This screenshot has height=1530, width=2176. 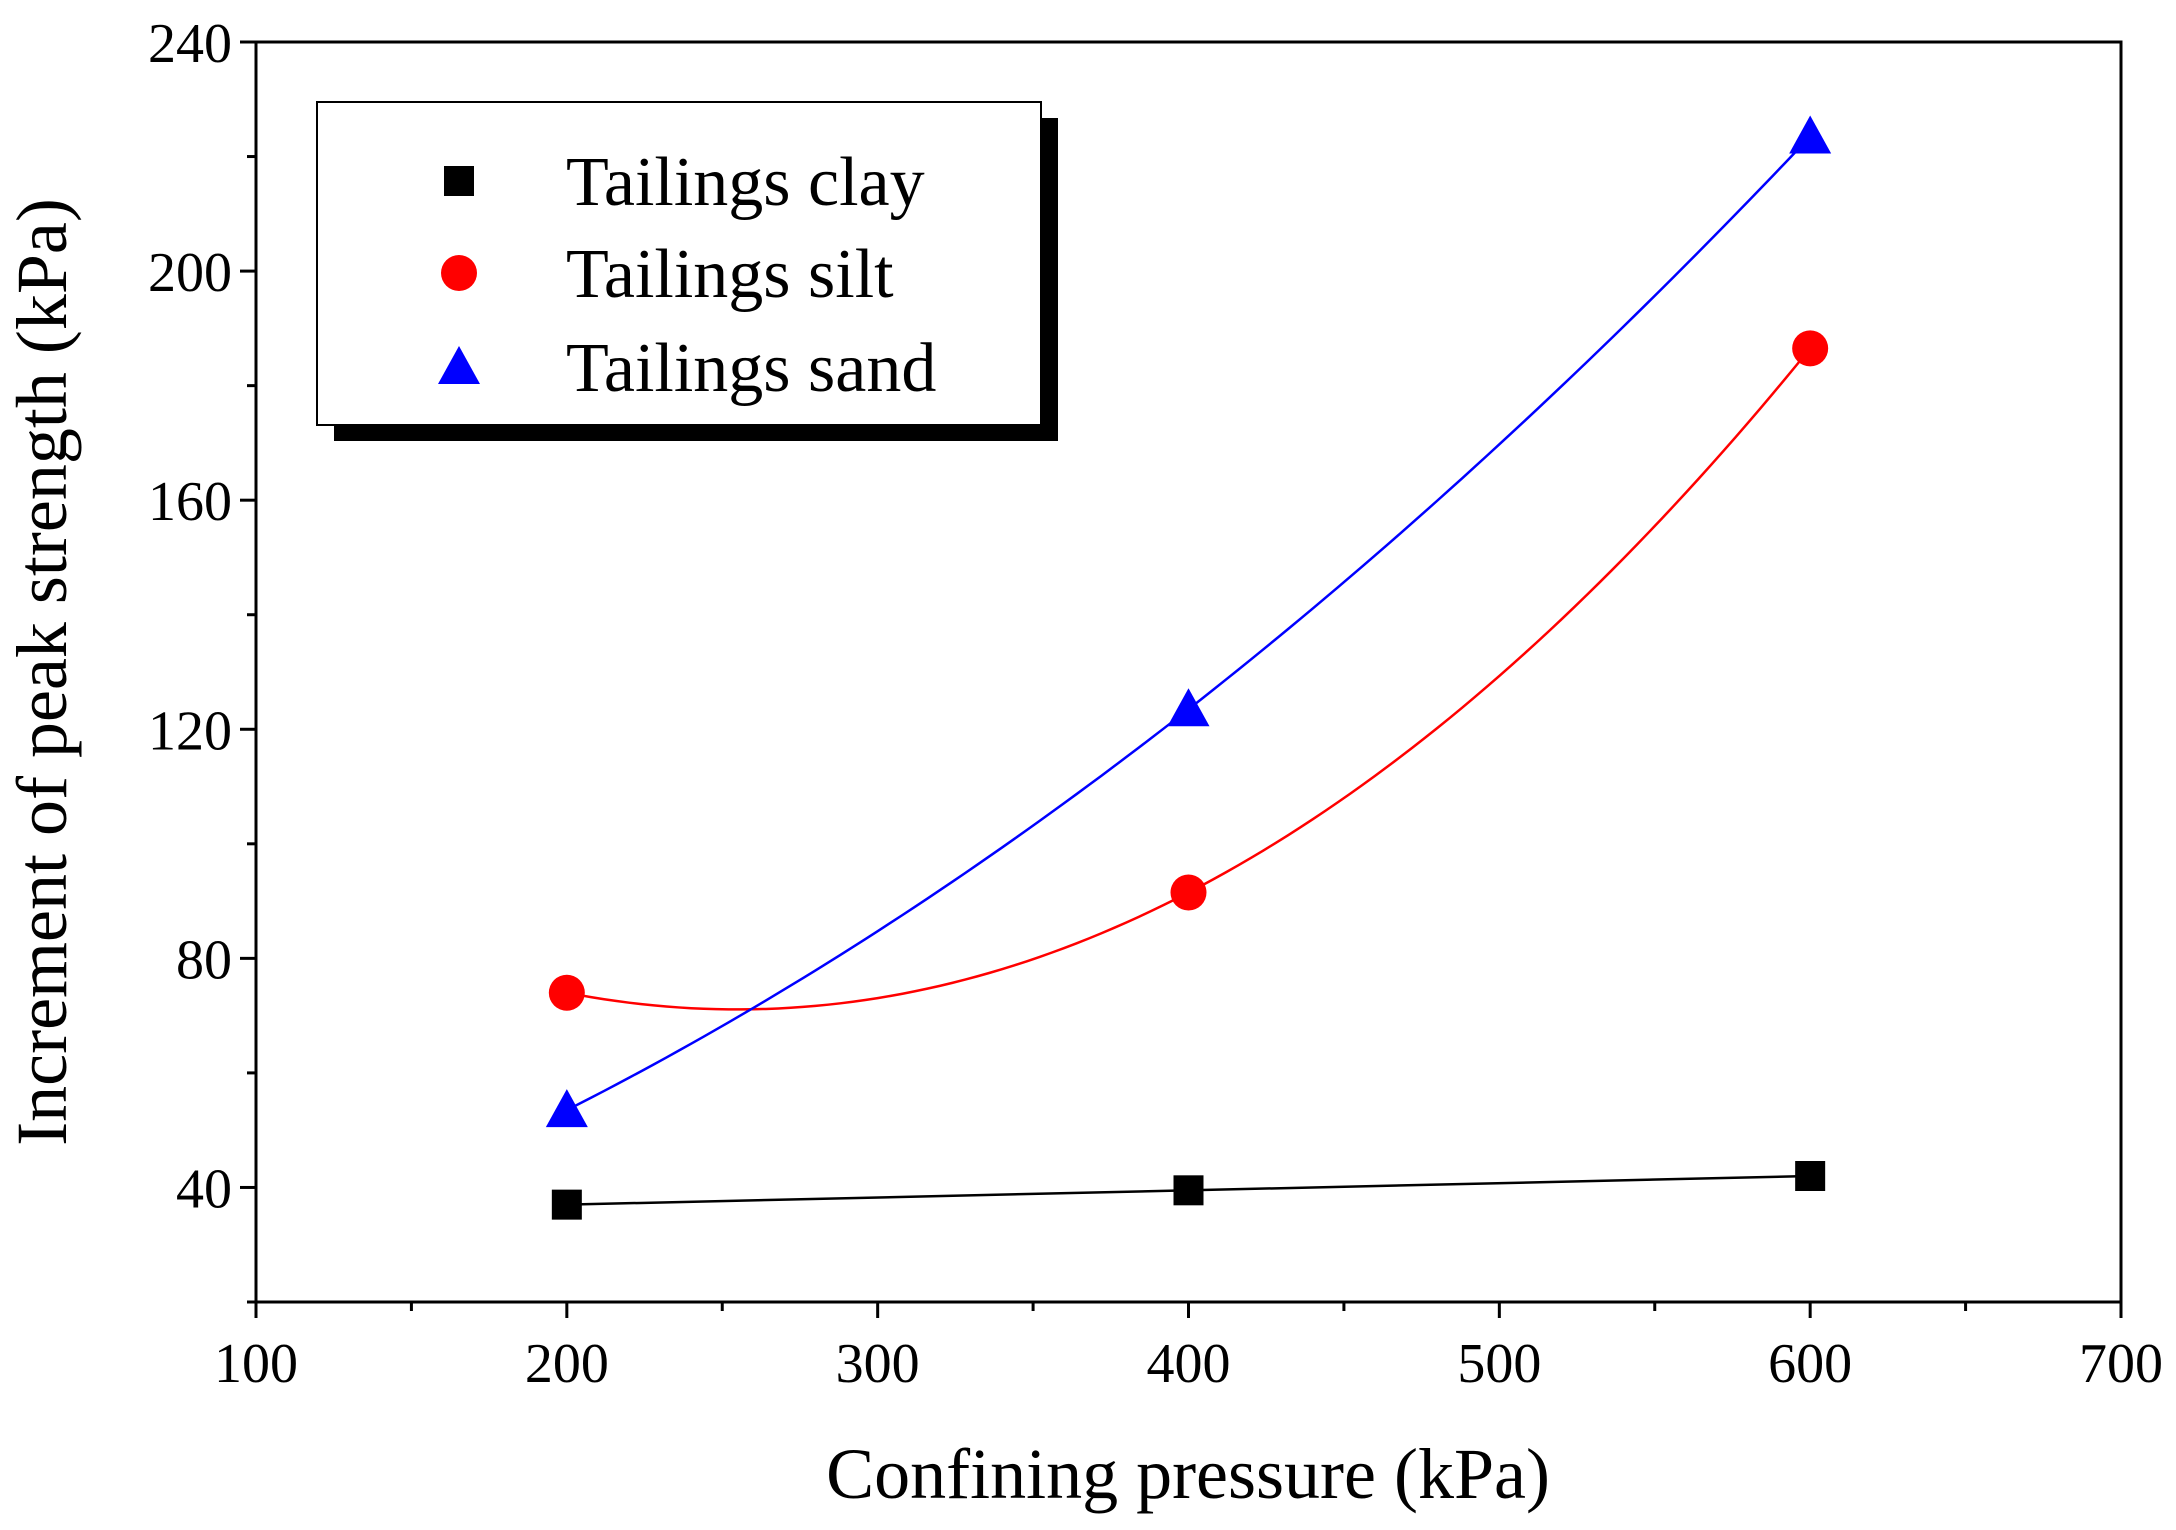 I want to click on legend-item: Tailings clay, so click(x=684, y=182).